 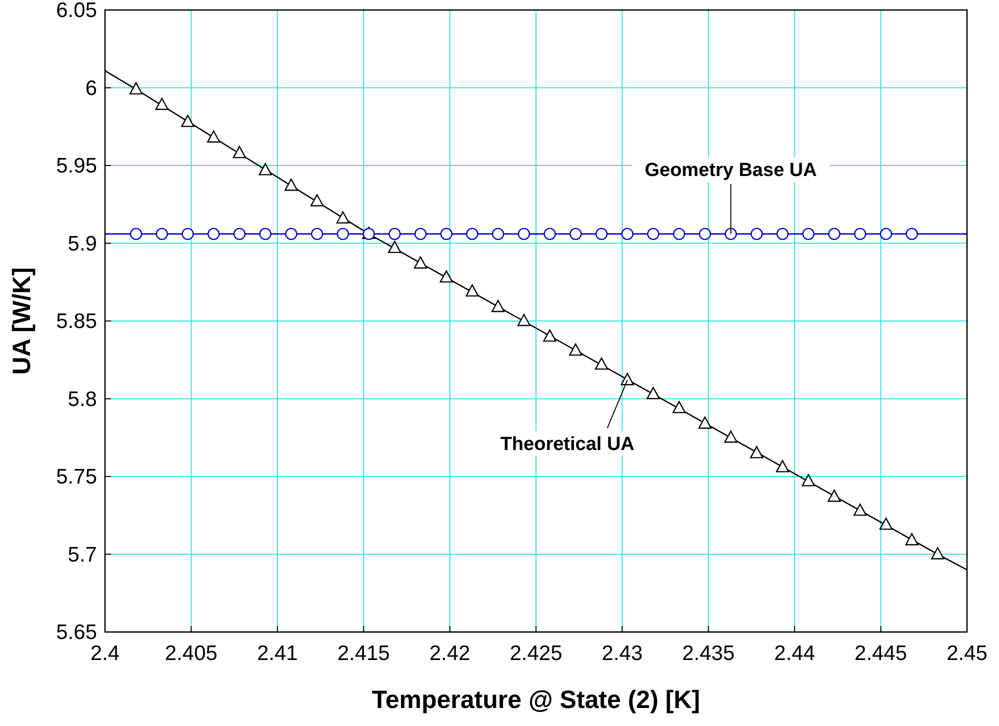 I want to click on x-tick-label: 2.405, so click(x=191, y=653).